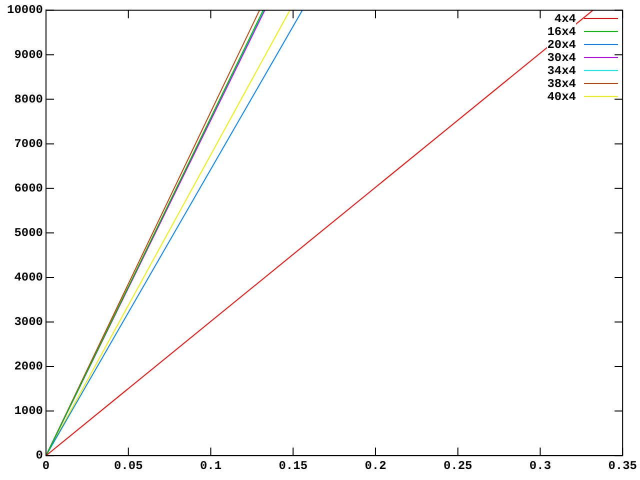 The width and height of the screenshot is (640, 480). Describe the element at coordinates (29, 188) in the screenshot. I see `y-tick-label: 6000` at that location.